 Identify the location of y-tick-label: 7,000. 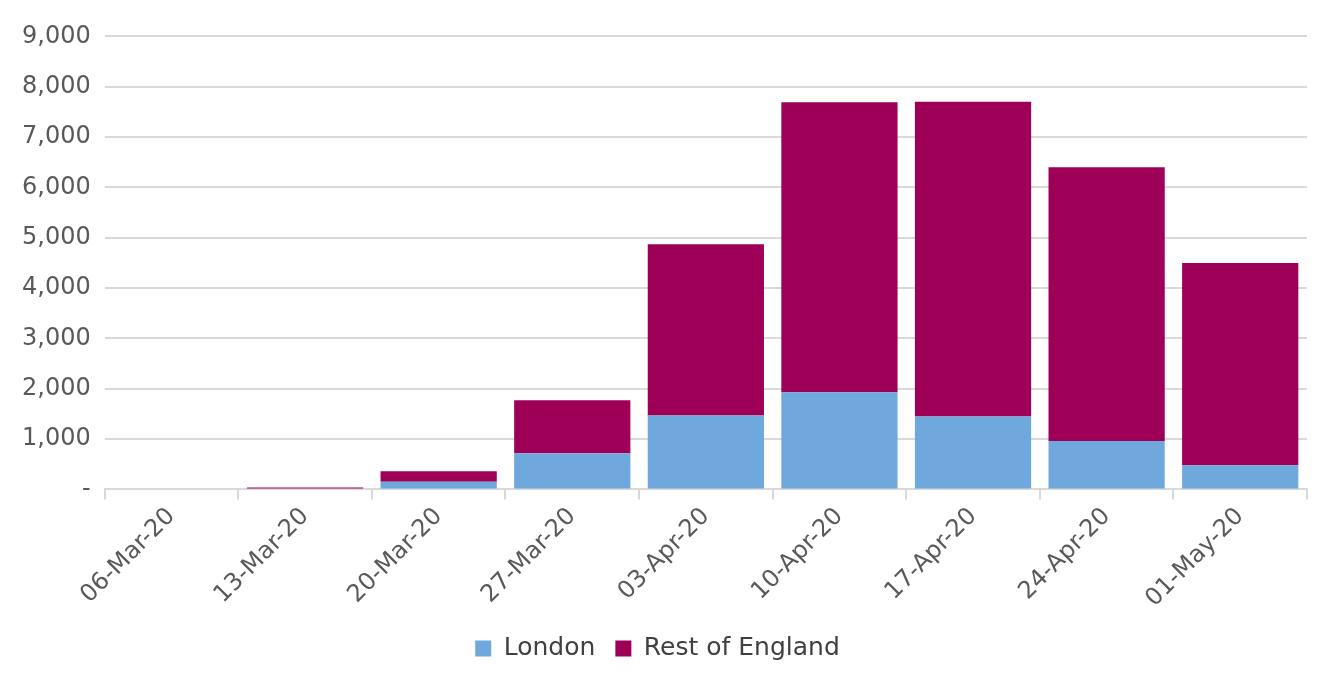
(56, 135).